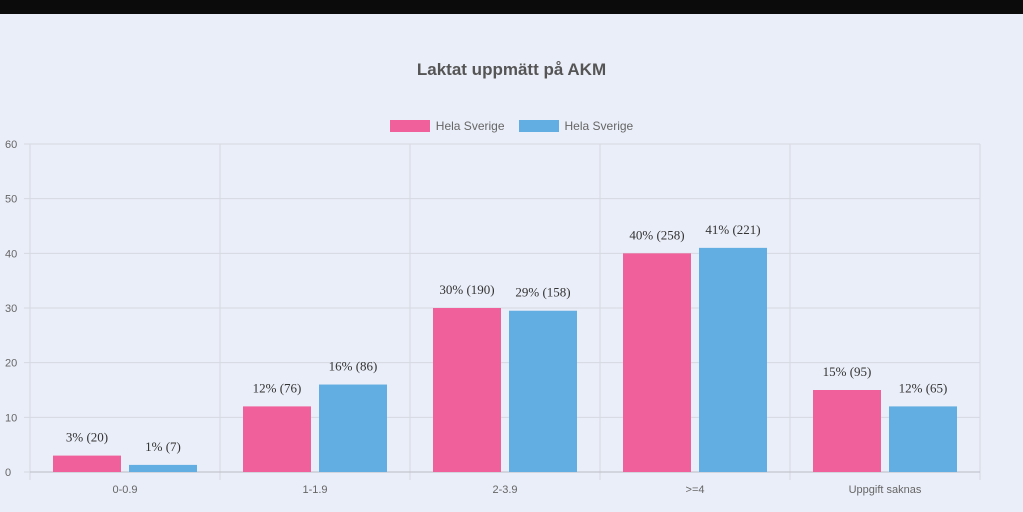  What do you see at coordinates (923, 387) in the screenshot?
I see `data-label: 12% (65)` at bounding box center [923, 387].